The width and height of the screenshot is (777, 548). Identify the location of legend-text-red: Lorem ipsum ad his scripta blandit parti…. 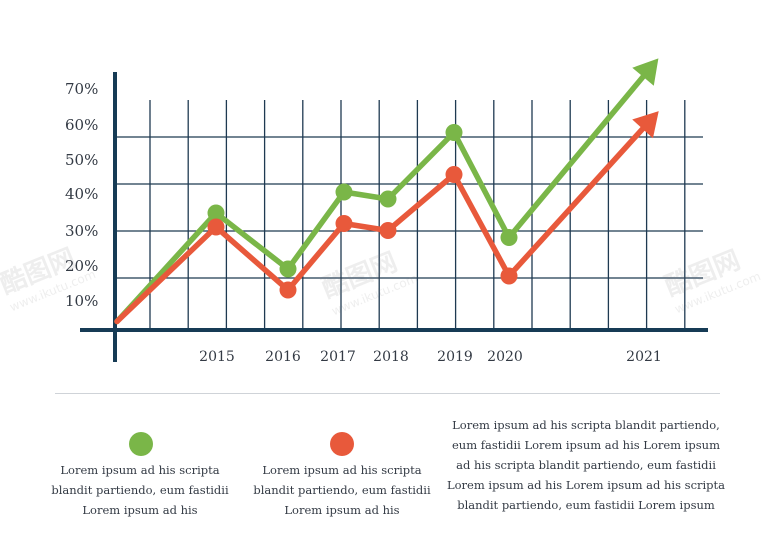
(342, 490).